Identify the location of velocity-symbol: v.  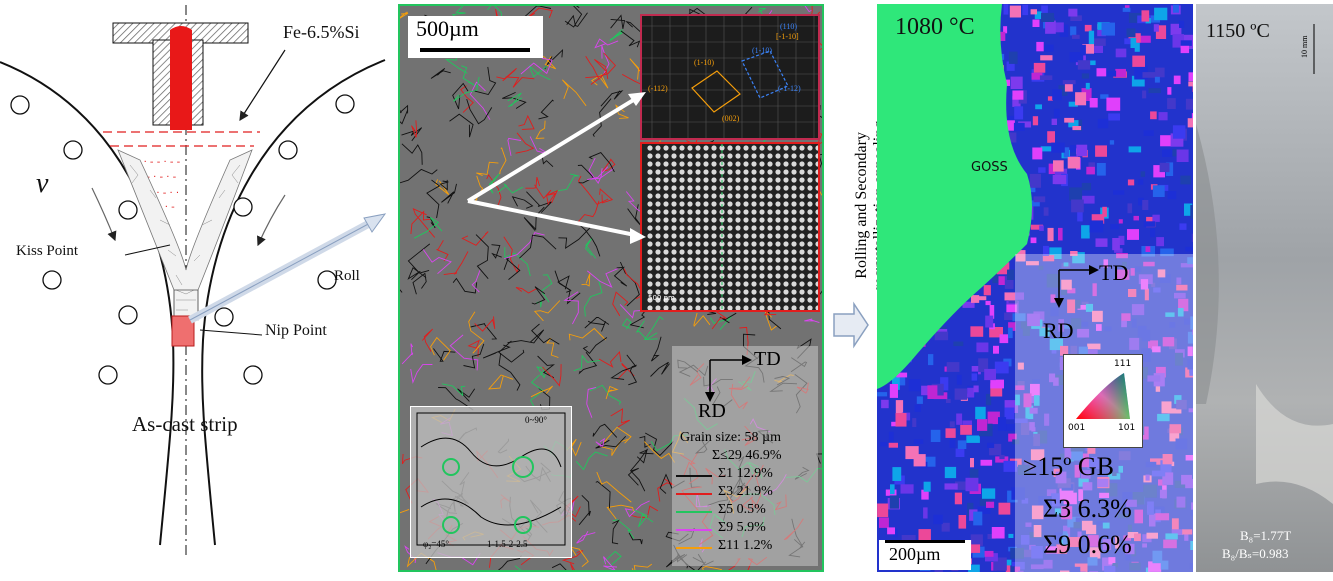
(42, 184).